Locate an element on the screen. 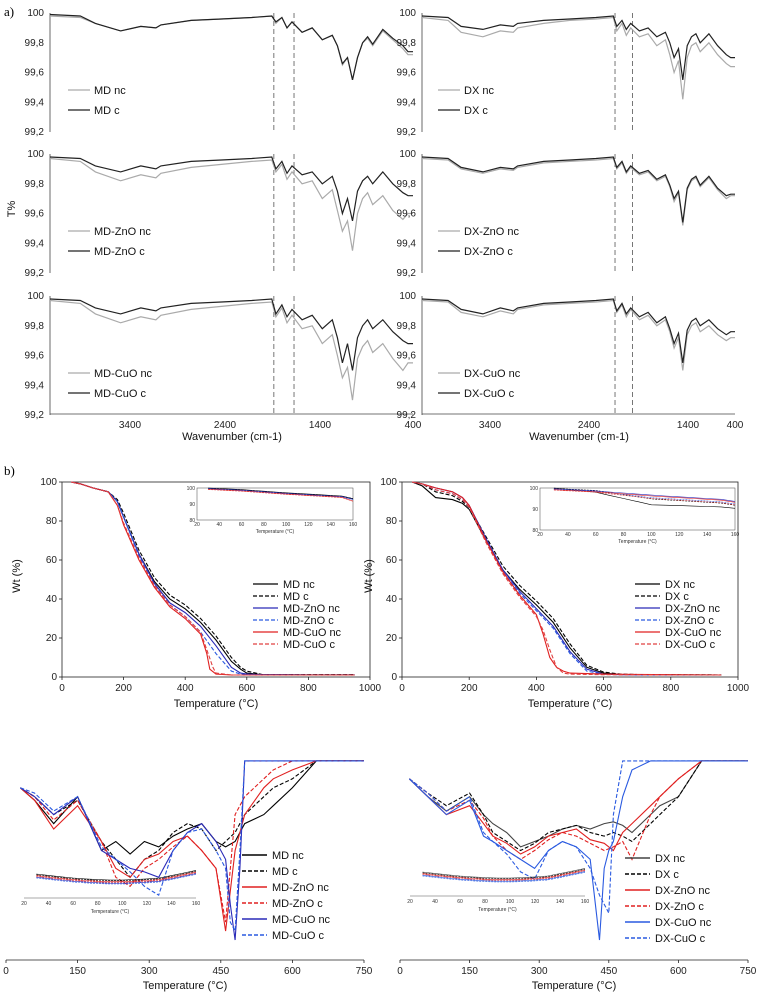  y-tick-label: 60 is located at coordinates (52, 560).